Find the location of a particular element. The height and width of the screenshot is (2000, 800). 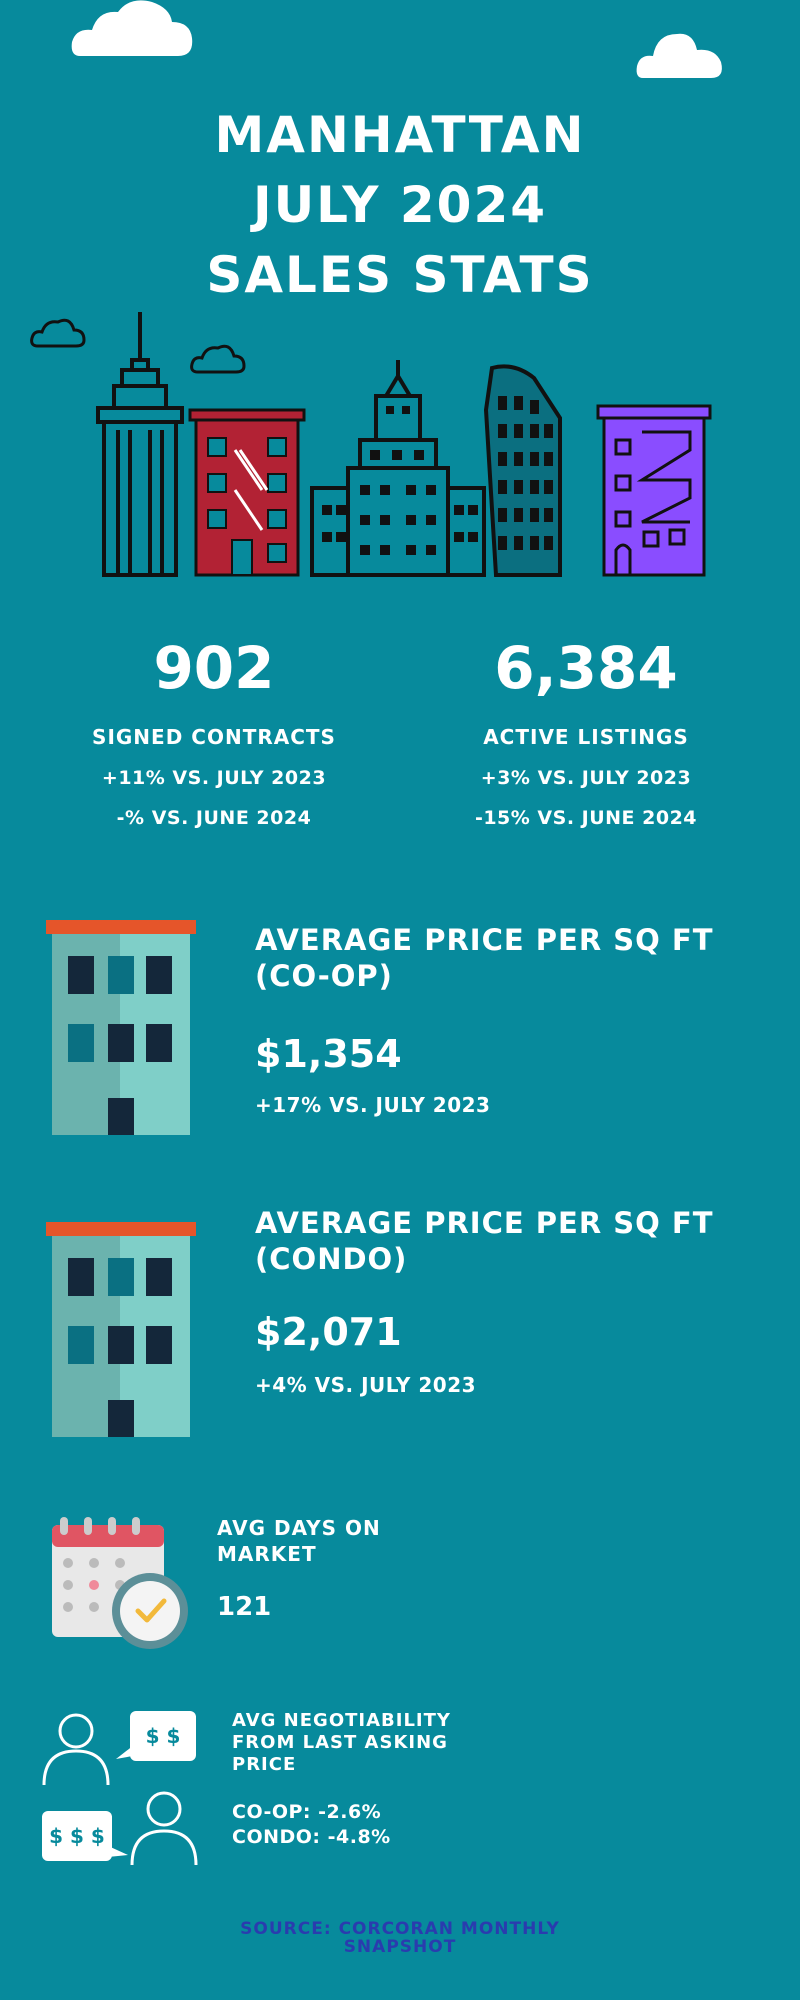

page-title: MANHATTAN JULY 2024 SALES STATS is located at coordinates (400, 205).